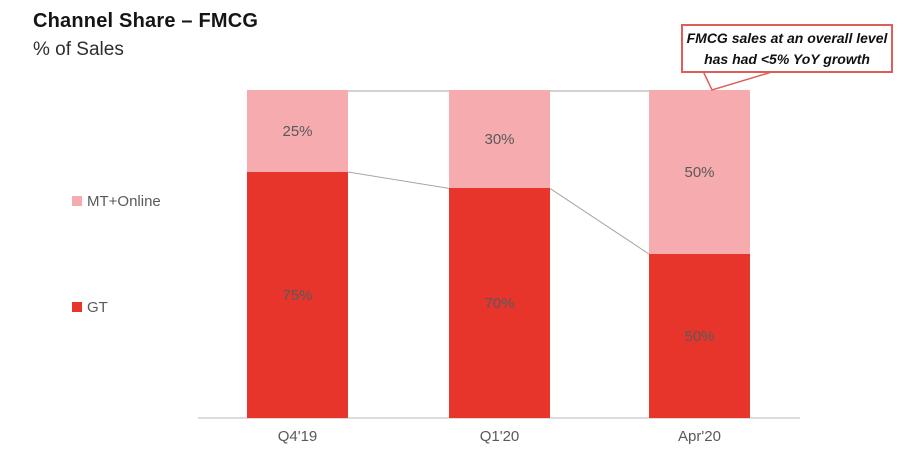 The image size is (909, 463). What do you see at coordinates (77, 307) in the screenshot?
I see `gt-swatch-icon` at bounding box center [77, 307].